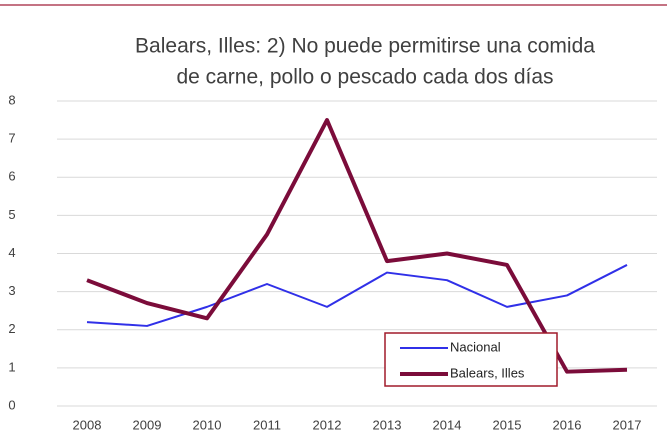 The height and width of the screenshot is (440, 667). I want to click on x-tick-label: 2016, so click(567, 424).